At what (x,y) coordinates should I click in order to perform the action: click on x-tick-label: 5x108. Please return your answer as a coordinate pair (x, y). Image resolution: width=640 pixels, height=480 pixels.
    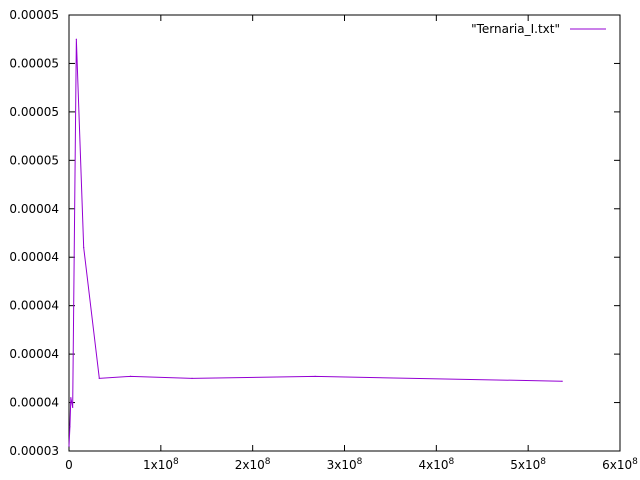
    Looking at the image, I should click on (528, 464).